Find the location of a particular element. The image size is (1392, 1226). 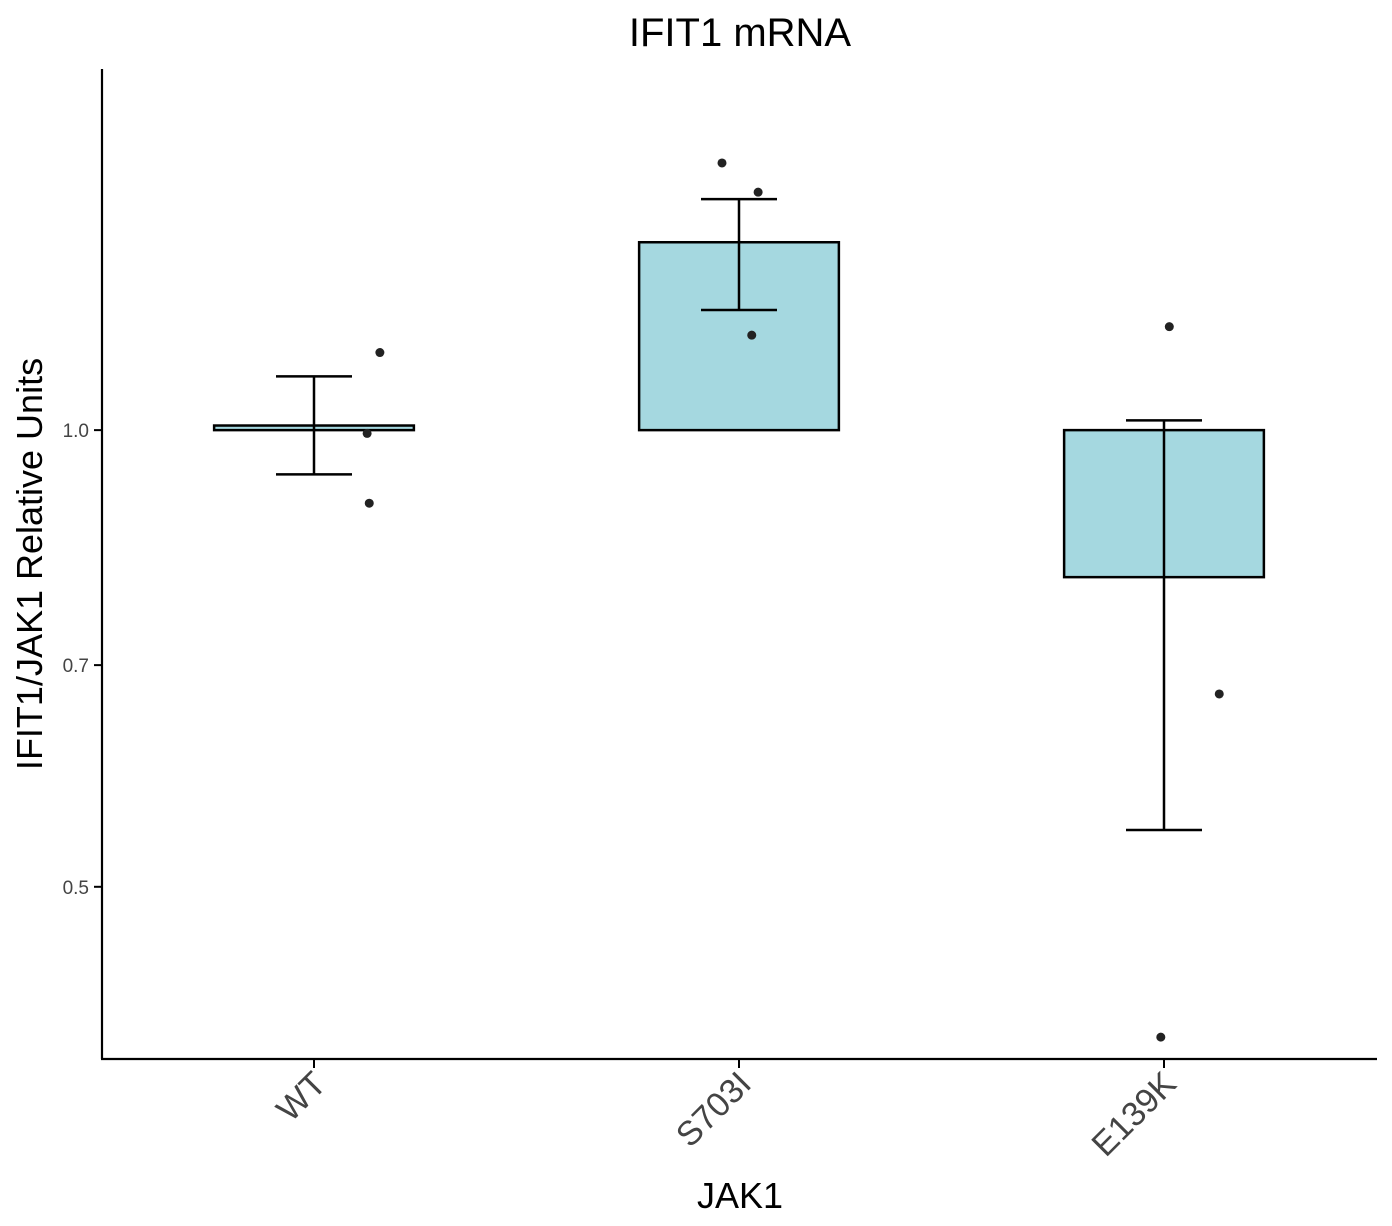

x-axis-title: JAK1 is located at coordinates (740, 1195).